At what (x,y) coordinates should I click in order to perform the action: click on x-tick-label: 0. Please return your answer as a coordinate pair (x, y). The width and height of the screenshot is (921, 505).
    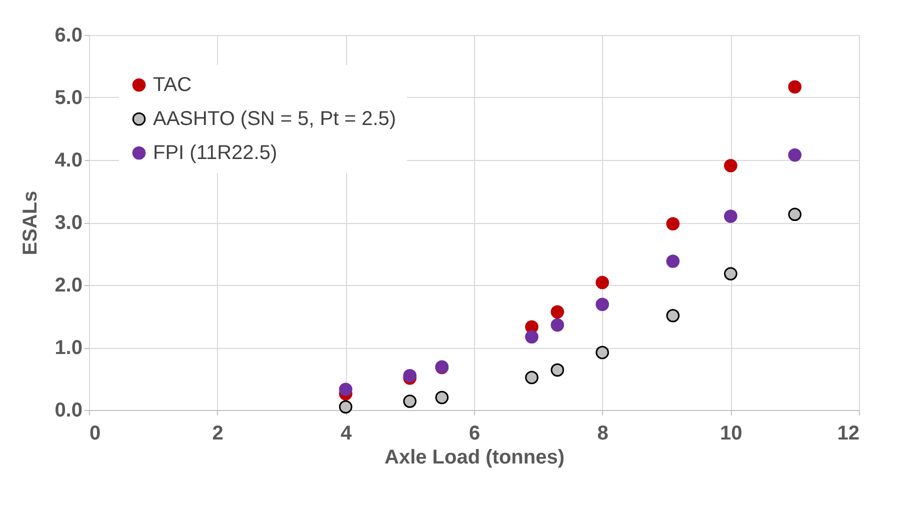
    Looking at the image, I should click on (95, 433).